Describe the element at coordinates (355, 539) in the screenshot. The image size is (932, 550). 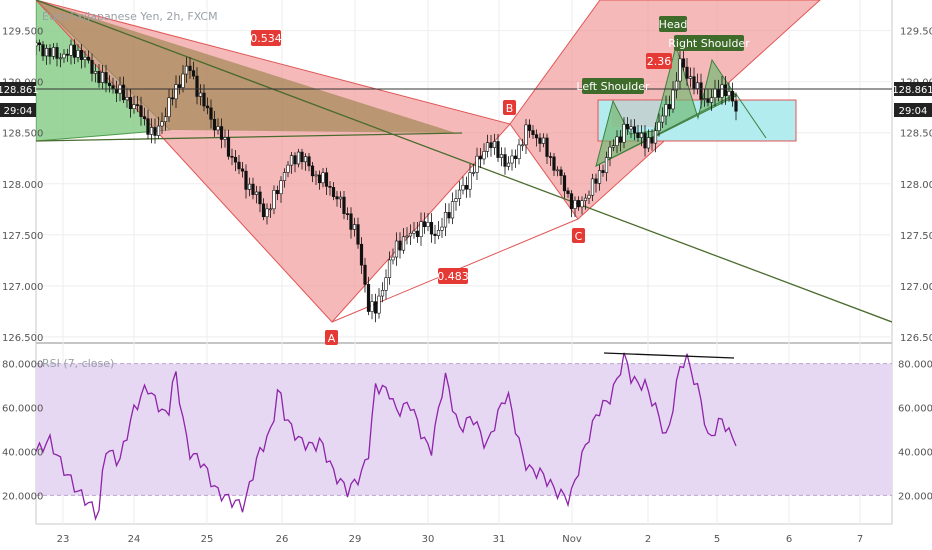
I see `time-tick-label: 29` at that location.